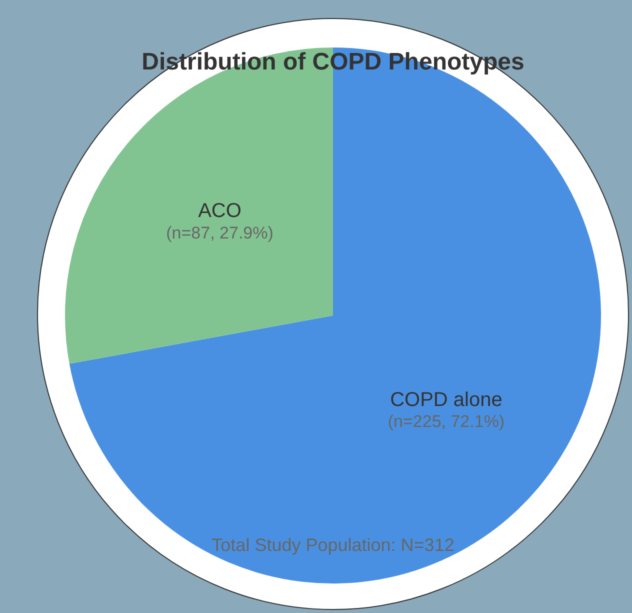 The height and width of the screenshot is (613, 632). I want to click on text: Total Study Population: N=312, so click(333, 544).